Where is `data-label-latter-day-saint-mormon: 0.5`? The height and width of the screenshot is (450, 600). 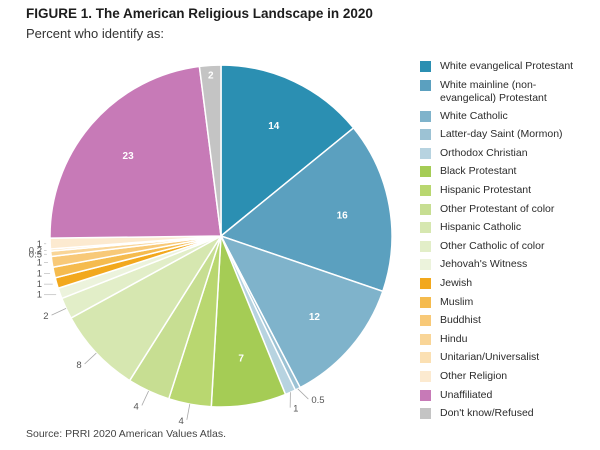 data-label-latter-day-saint-mormon: 0.5 is located at coordinates (317, 400).